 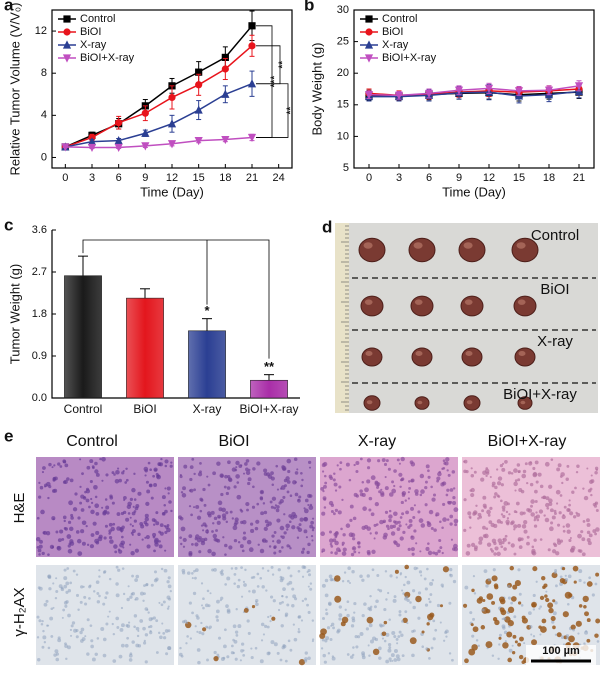 I want to click on bar, so click(x=145, y=348).